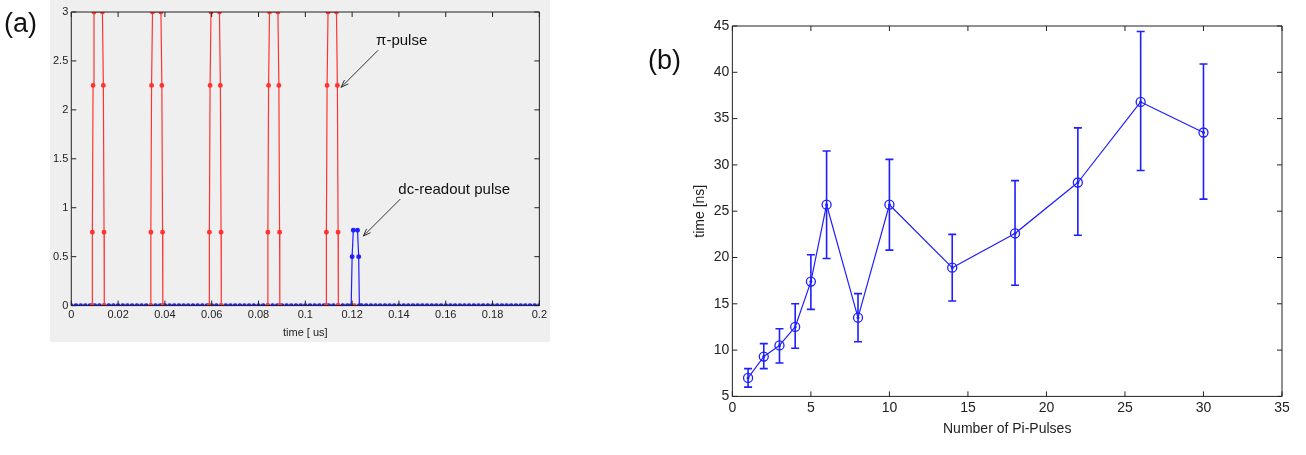  What do you see at coordinates (402, 39) in the screenshot?
I see `annotation: π-pulse` at bounding box center [402, 39].